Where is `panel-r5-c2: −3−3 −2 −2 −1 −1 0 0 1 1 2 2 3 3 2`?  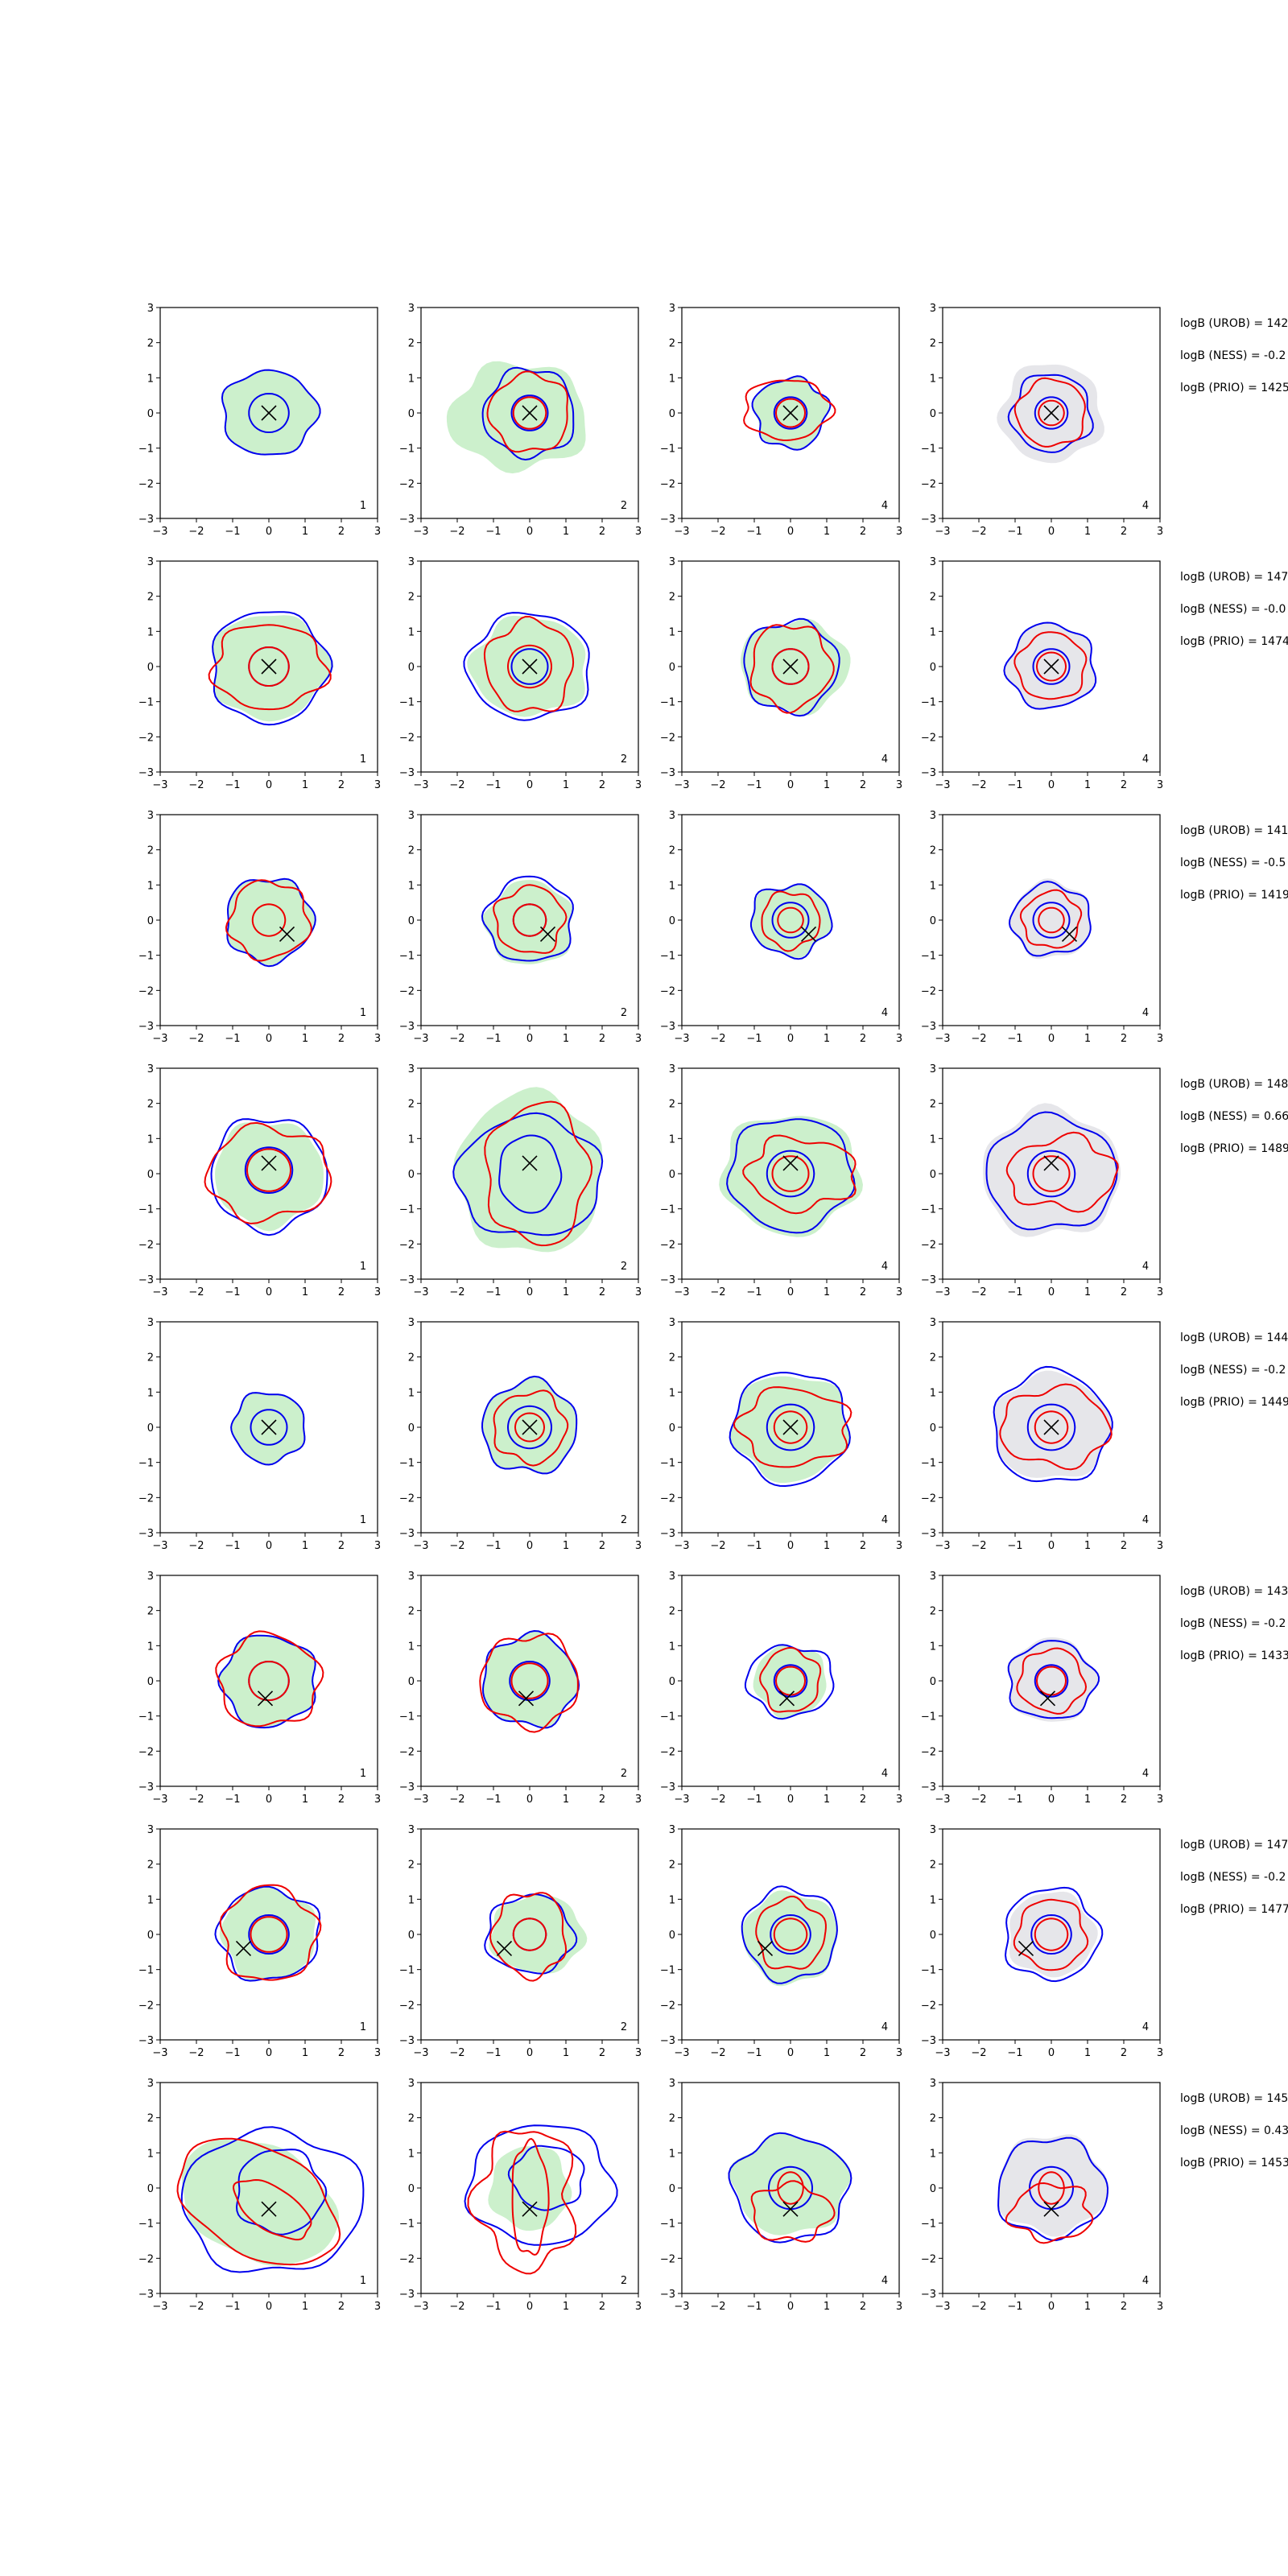 panel-r5-c2: −3−3 −2 −2 −1 −1 0 0 1 1 2 2 3 3 2 is located at coordinates (520, 1434).